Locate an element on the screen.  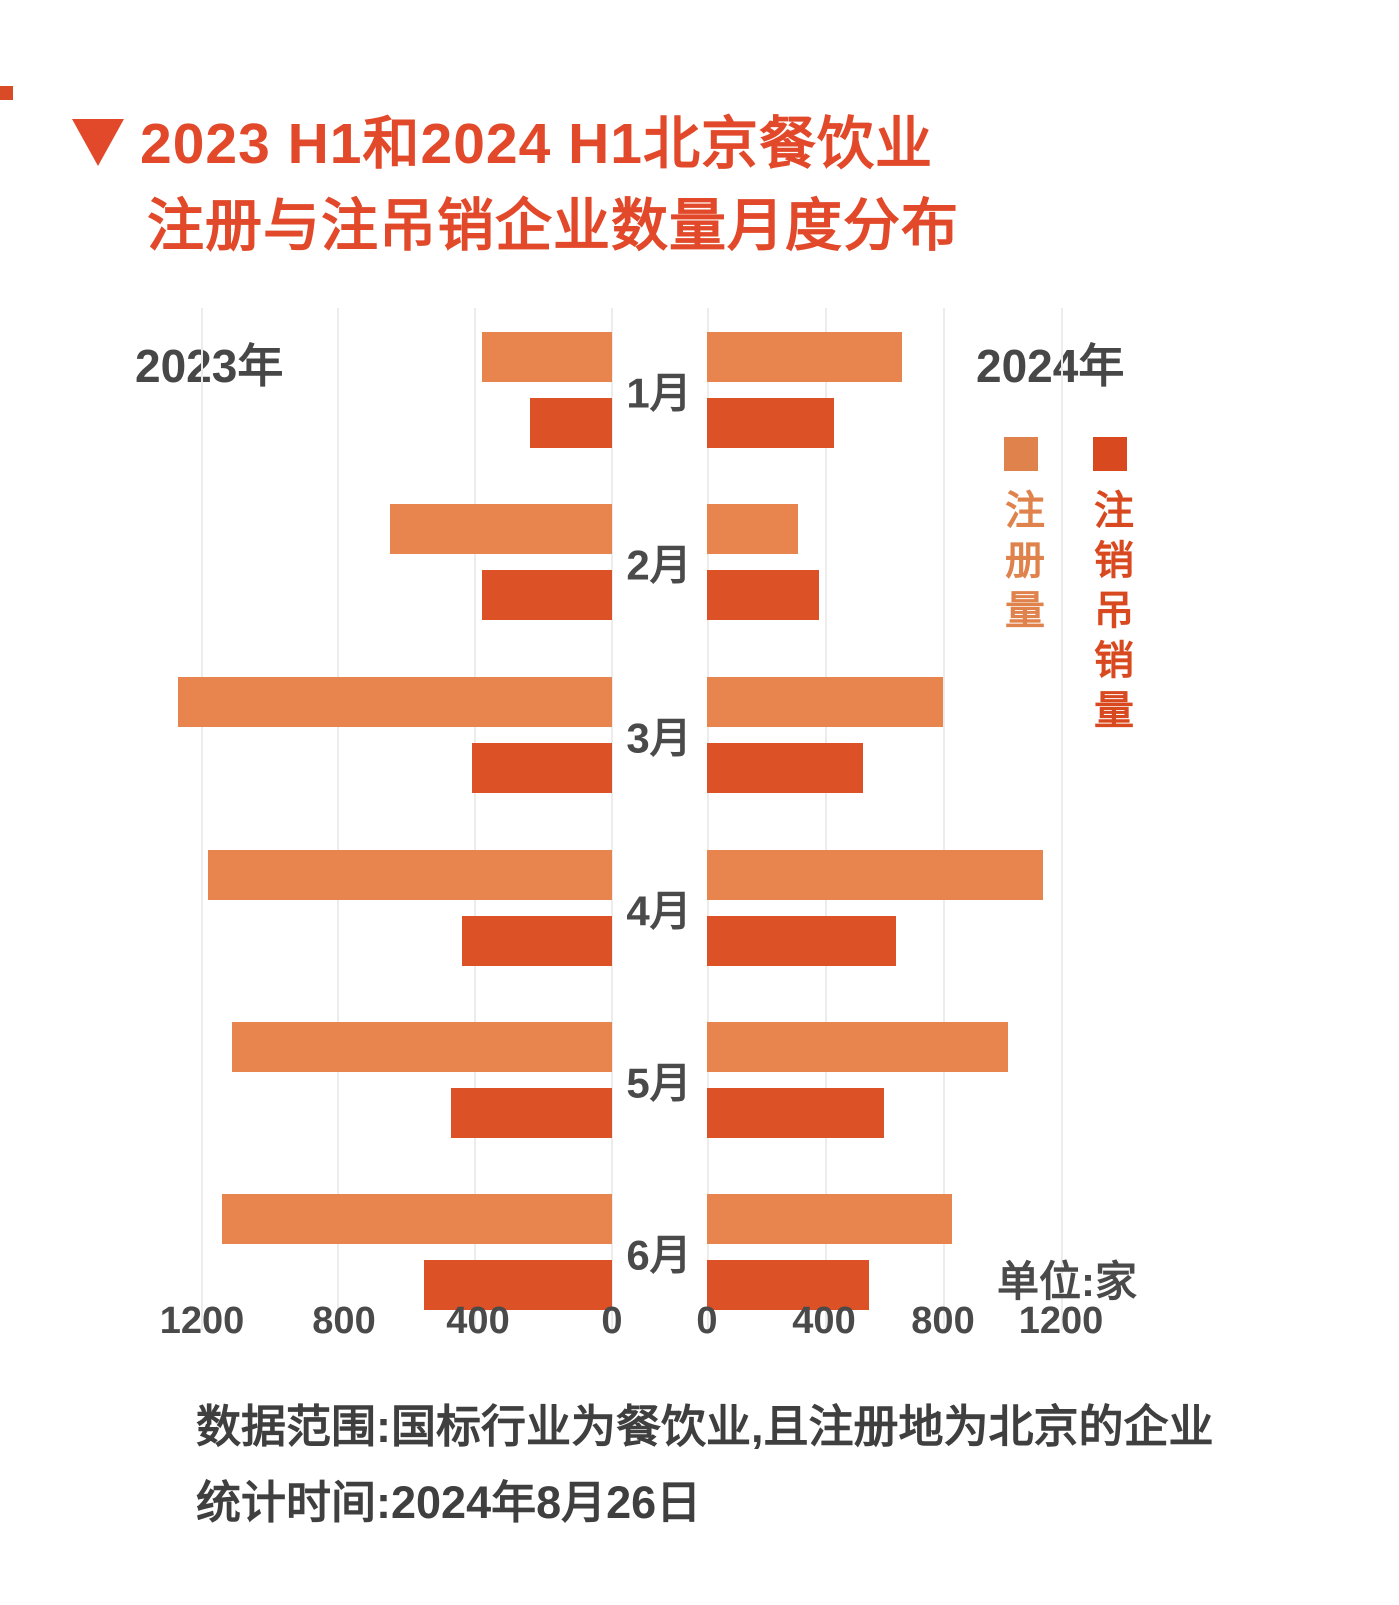
bar-2024-注销吊销量-2月 is located at coordinates (763, 595).